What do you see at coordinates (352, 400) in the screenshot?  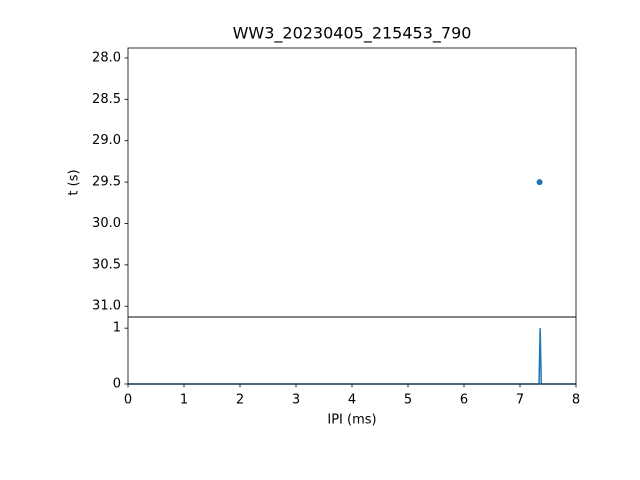 I see `x-tick-label: 4` at bounding box center [352, 400].